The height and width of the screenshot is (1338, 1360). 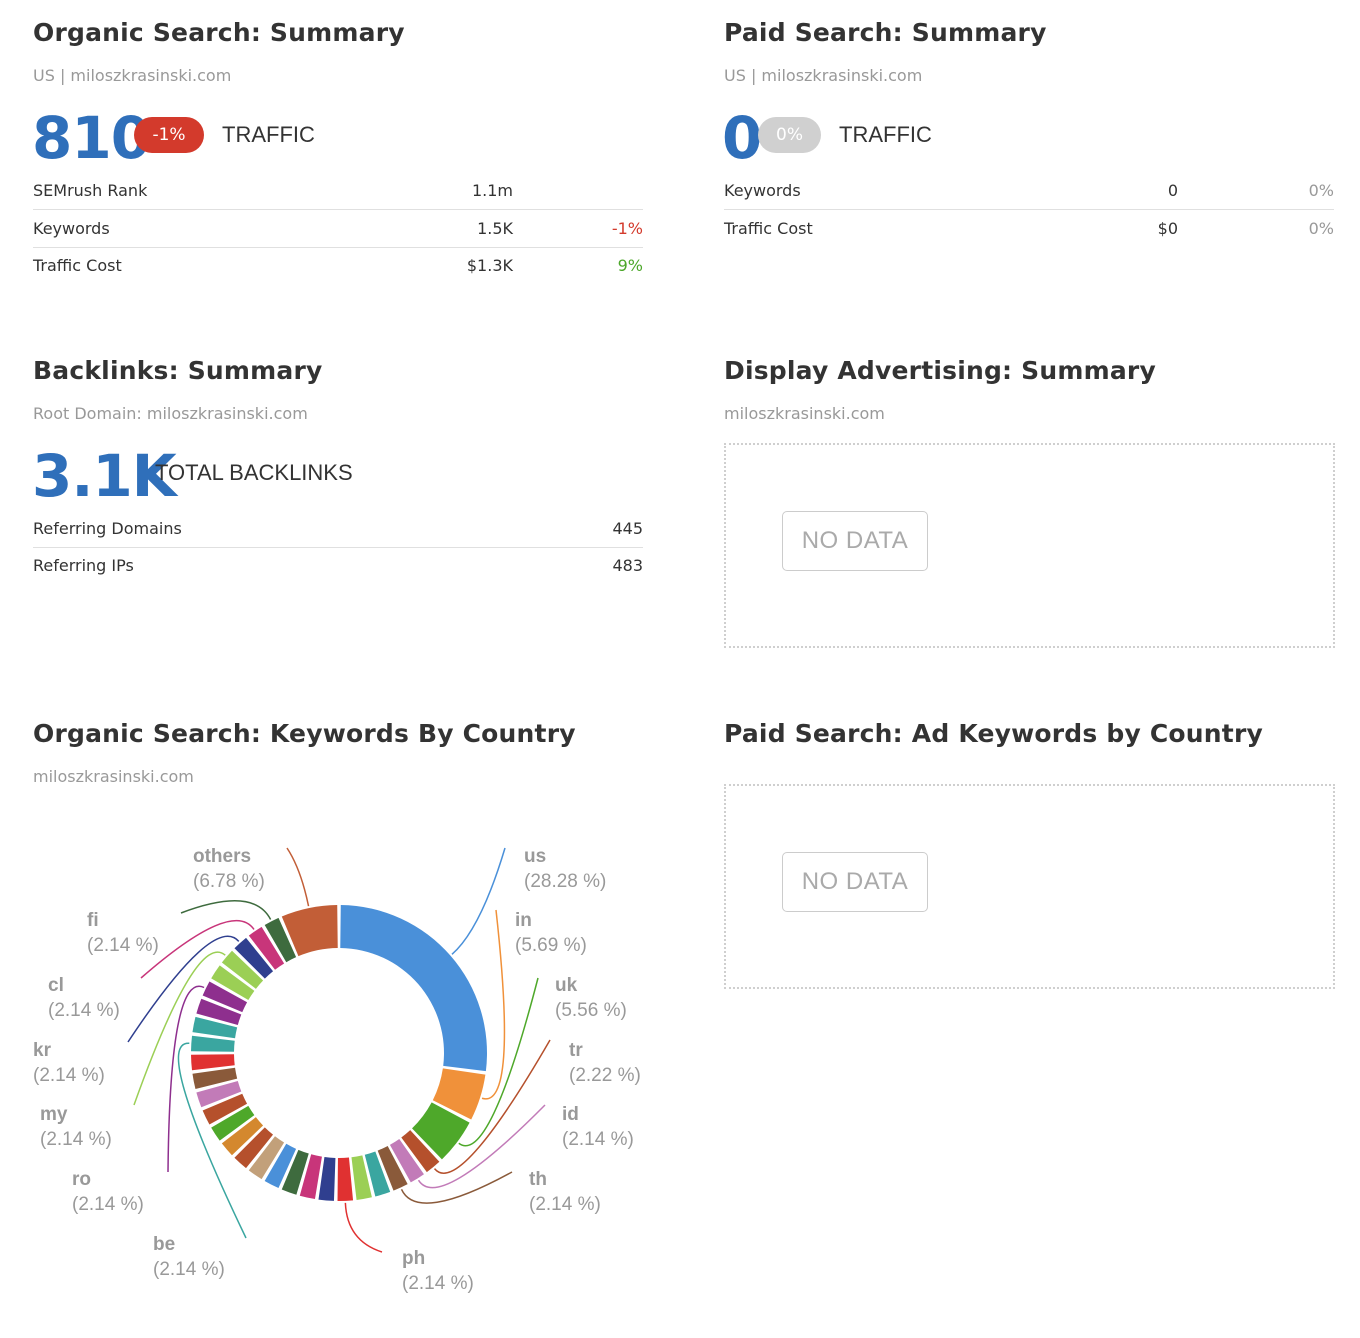 I want to click on organic-summary-subtitle: US | miloszkrasinski.com, so click(x=132, y=75).